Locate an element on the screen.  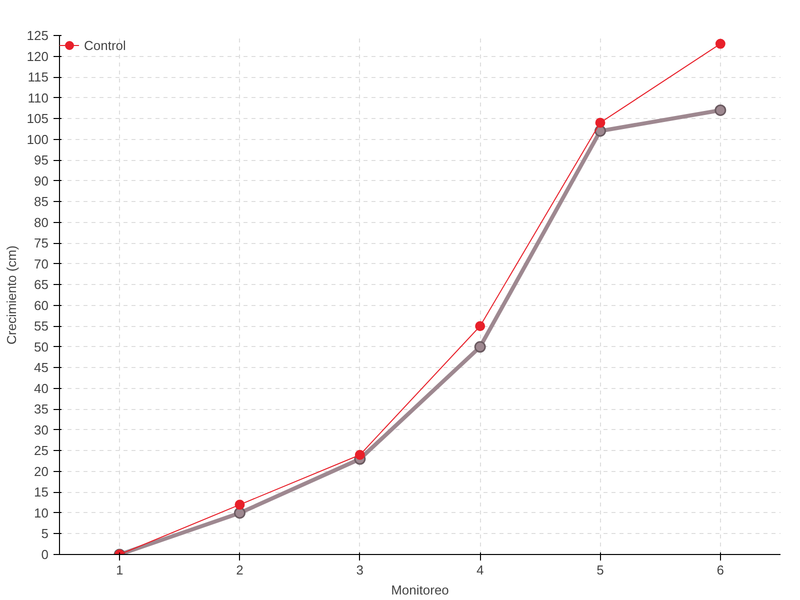
y-tick-label: 10 is located at coordinates (41, 512).